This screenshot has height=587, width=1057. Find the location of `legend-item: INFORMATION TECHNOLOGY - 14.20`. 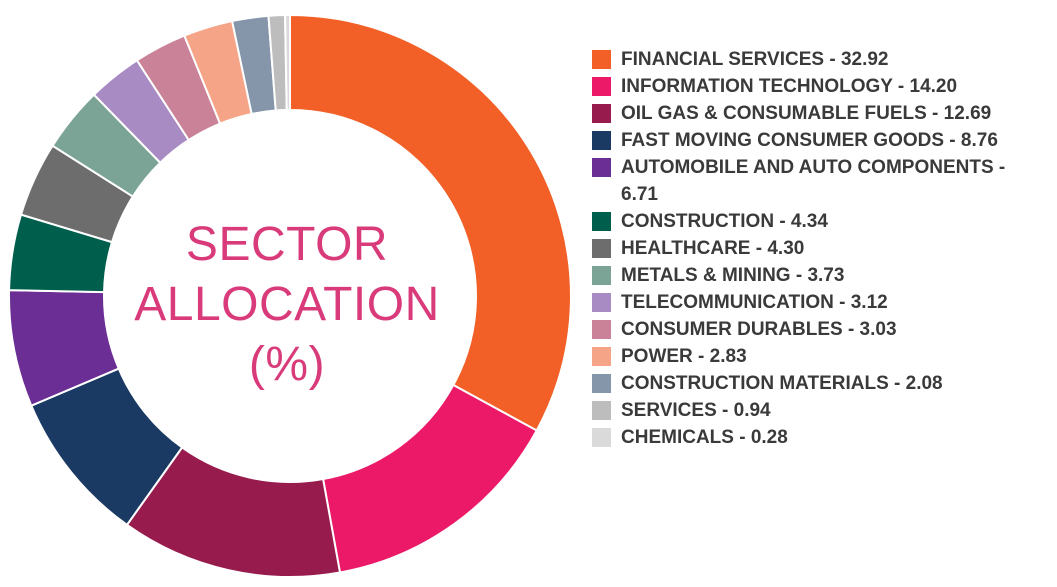

legend-item: INFORMATION TECHNOLOGY - 14.20 is located at coordinates (822, 86).